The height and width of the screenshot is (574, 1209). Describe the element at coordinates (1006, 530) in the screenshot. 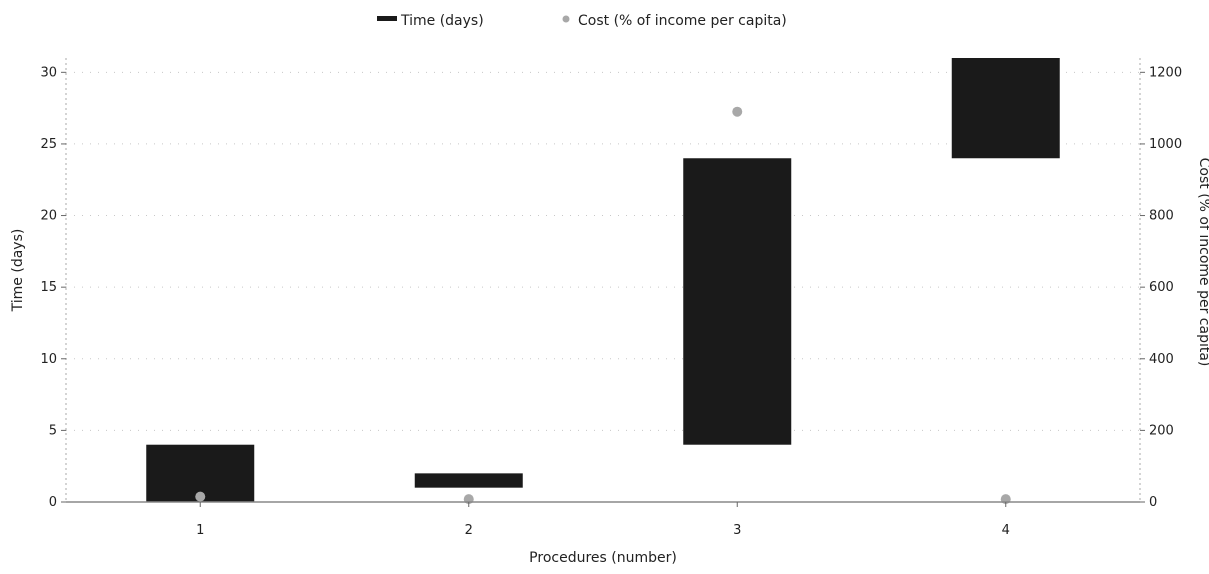

I see `x-tick-label-4: 4` at that location.